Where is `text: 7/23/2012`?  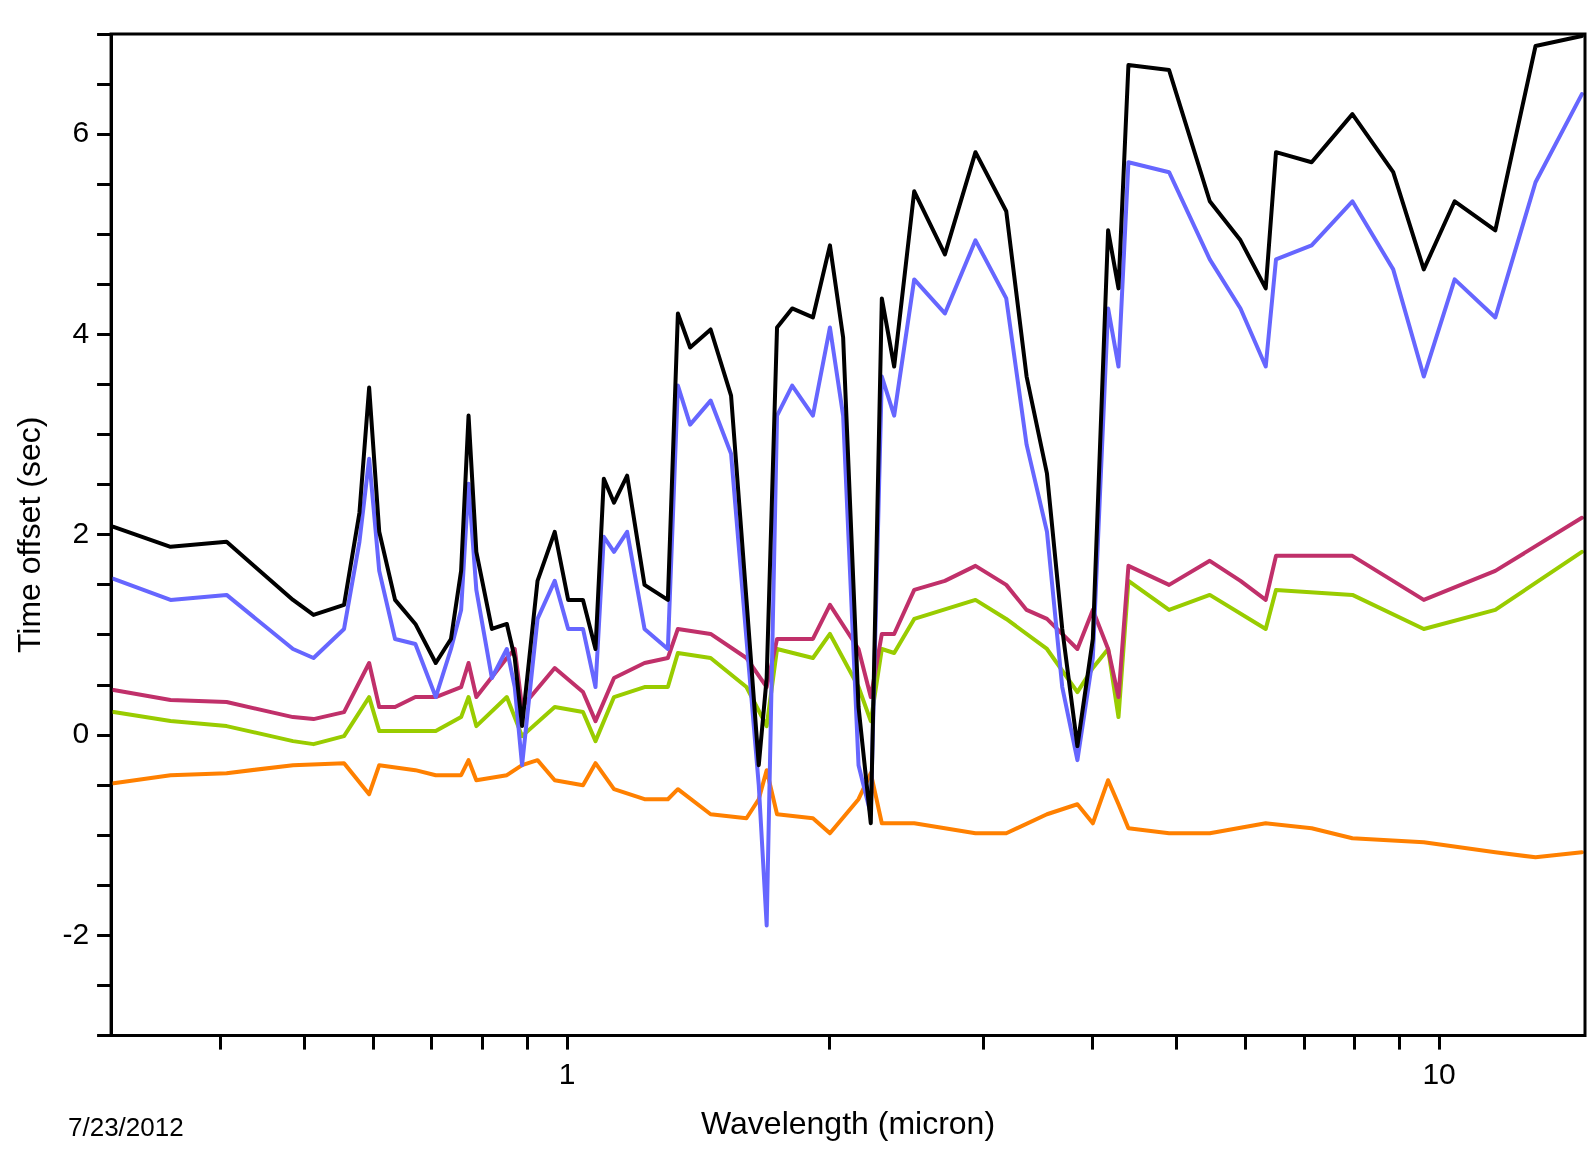 text: 7/23/2012 is located at coordinates (126, 1127).